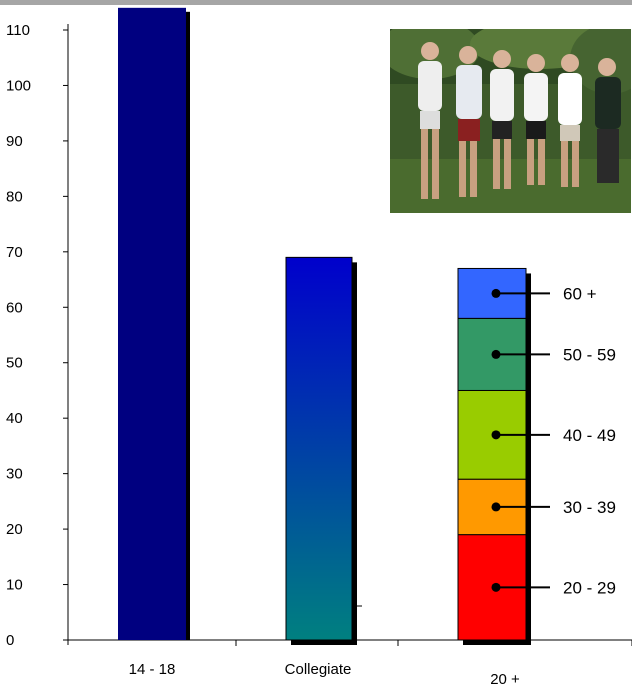 The image size is (632, 691). I want to click on segment-label: 50 - 59, so click(589, 354).